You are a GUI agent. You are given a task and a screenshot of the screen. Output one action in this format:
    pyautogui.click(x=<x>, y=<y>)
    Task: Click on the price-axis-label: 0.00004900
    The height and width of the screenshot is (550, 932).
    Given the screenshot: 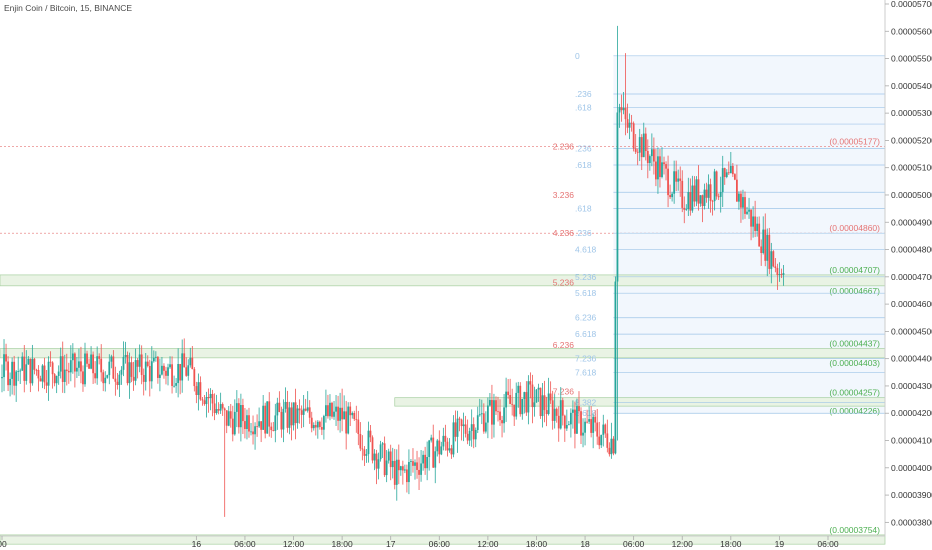 What is the action you would take?
    pyautogui.click(x=911, y=222)
    